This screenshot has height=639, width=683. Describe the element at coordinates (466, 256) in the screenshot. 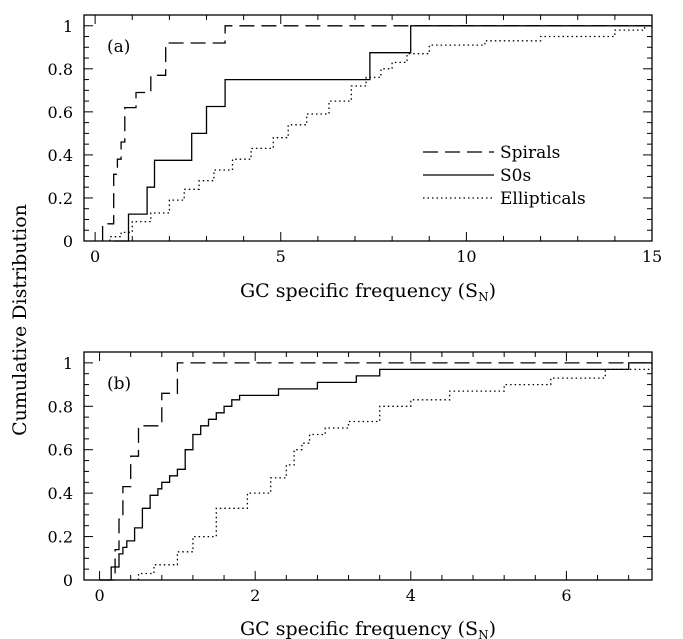

I see `x-tick-label: 10` at that location.